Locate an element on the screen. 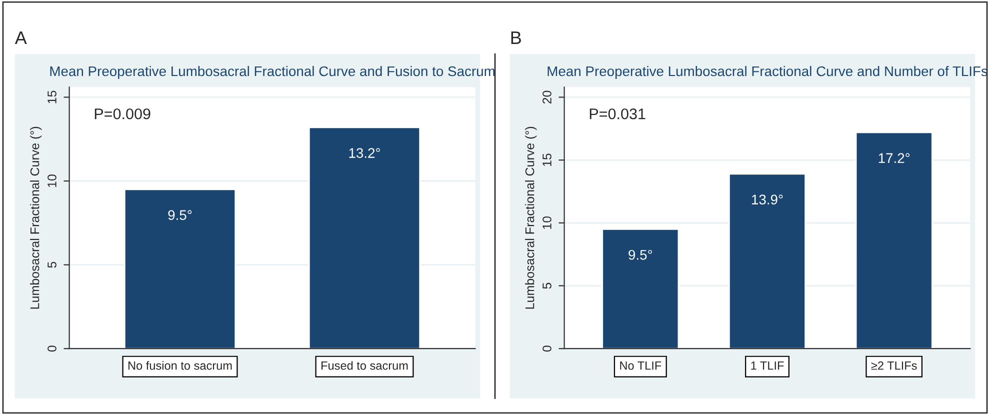 This screenshot has height=415, width=990. data-label: 17.2° is located at coordinates (894, 158).